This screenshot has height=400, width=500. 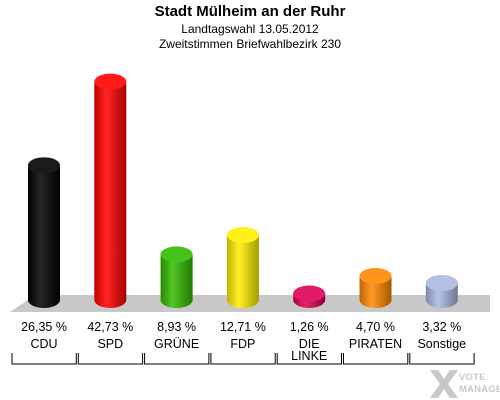 What do you see at coordinates (441, 344) in the screenshot?
I see `category-label: Sonstige` at bounding box center [441, 344].